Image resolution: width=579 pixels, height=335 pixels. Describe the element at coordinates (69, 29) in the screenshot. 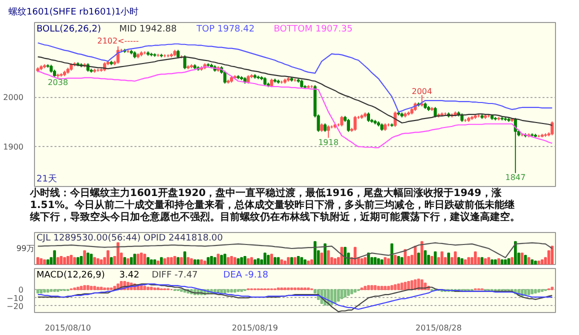

I see `chart-subtitle: BOLL(26,26,2)` at that location.